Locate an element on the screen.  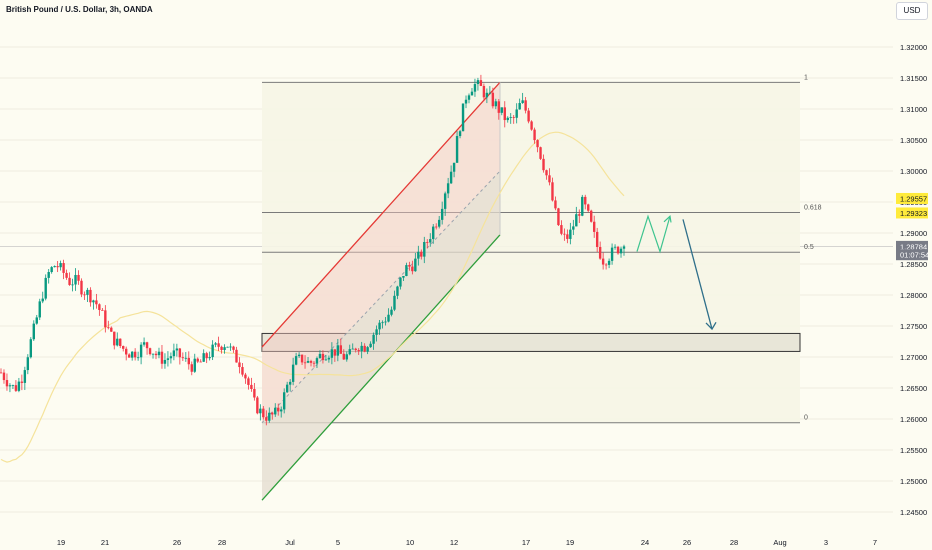
price-tick-label: 1.29000 is located at coordinates (913, 233).